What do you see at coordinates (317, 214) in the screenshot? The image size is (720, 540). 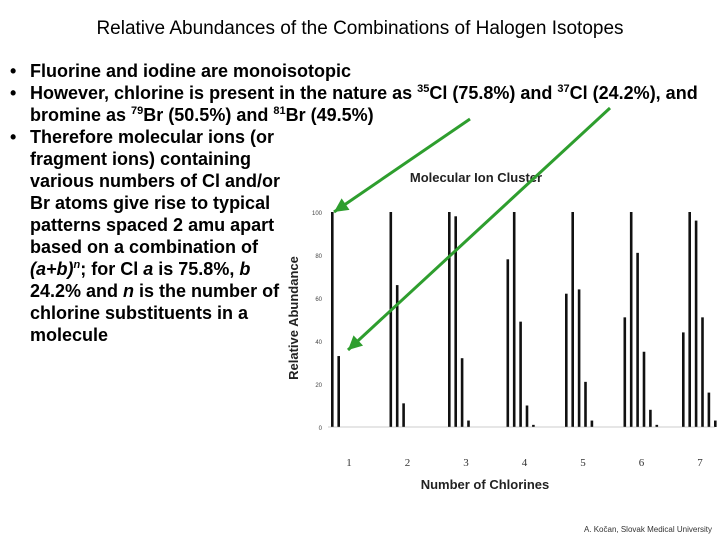 I see `y-tick-label: 100` at bounding box center [317, 214].